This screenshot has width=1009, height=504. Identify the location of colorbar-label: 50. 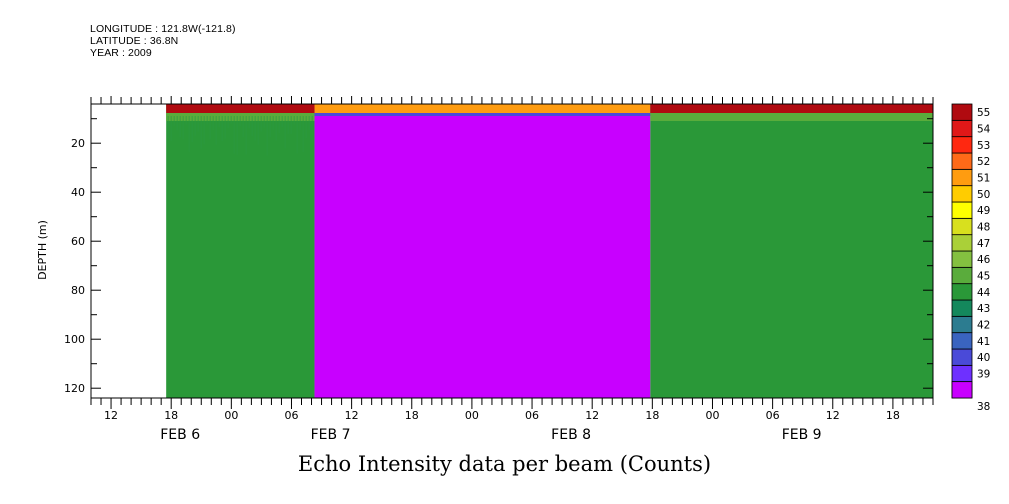
(983, 195).